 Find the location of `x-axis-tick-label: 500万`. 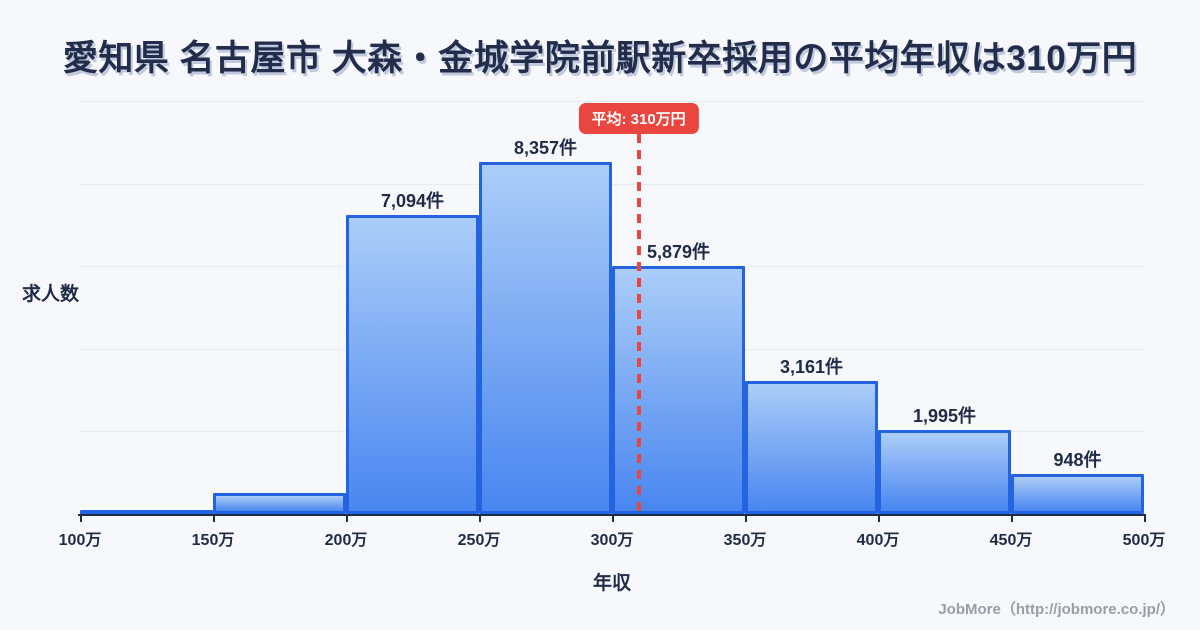

x-axis-tick-label: 500万 is located at coordinates (1144, 540).